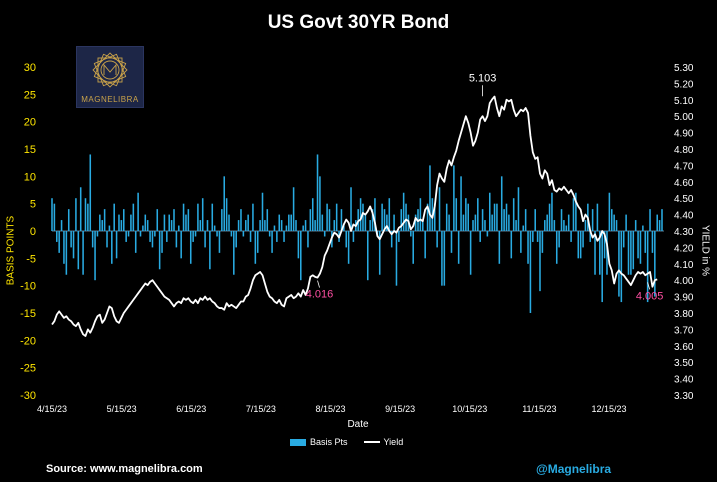 The image size is (717, 482). I want to click on y-left-tick-label: -20, so click(28, 341).